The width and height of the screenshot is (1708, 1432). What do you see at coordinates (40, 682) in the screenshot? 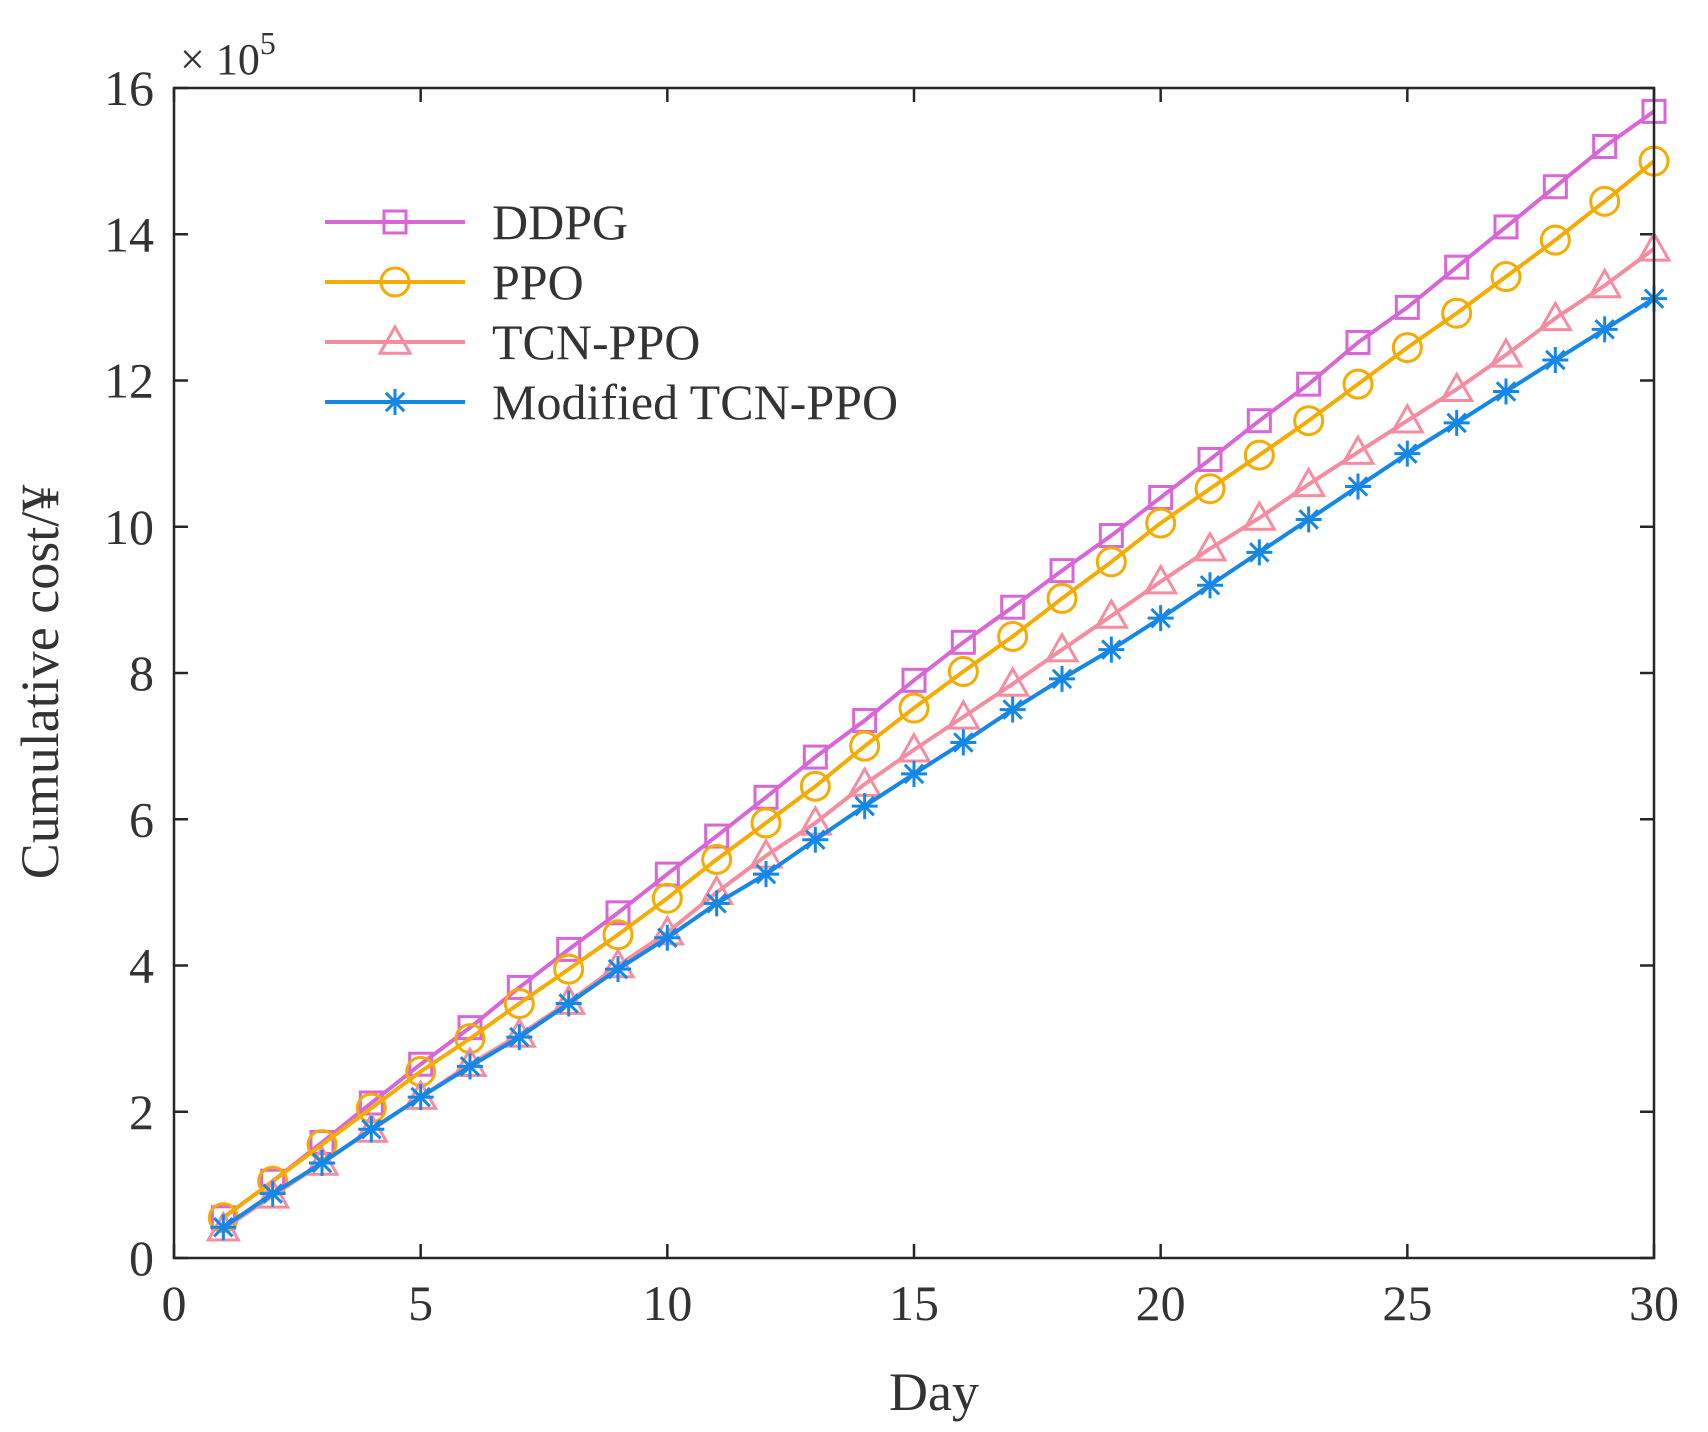
I see `y-axis-title: Cumulative cost/¥` at bounding box center [40, 682].